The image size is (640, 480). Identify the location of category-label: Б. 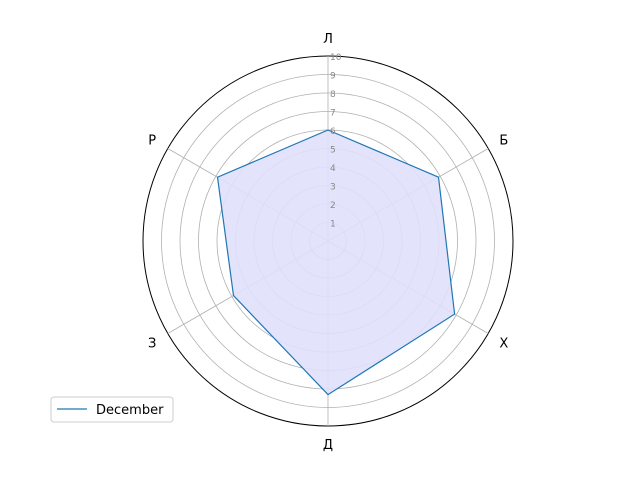
(503, 141).